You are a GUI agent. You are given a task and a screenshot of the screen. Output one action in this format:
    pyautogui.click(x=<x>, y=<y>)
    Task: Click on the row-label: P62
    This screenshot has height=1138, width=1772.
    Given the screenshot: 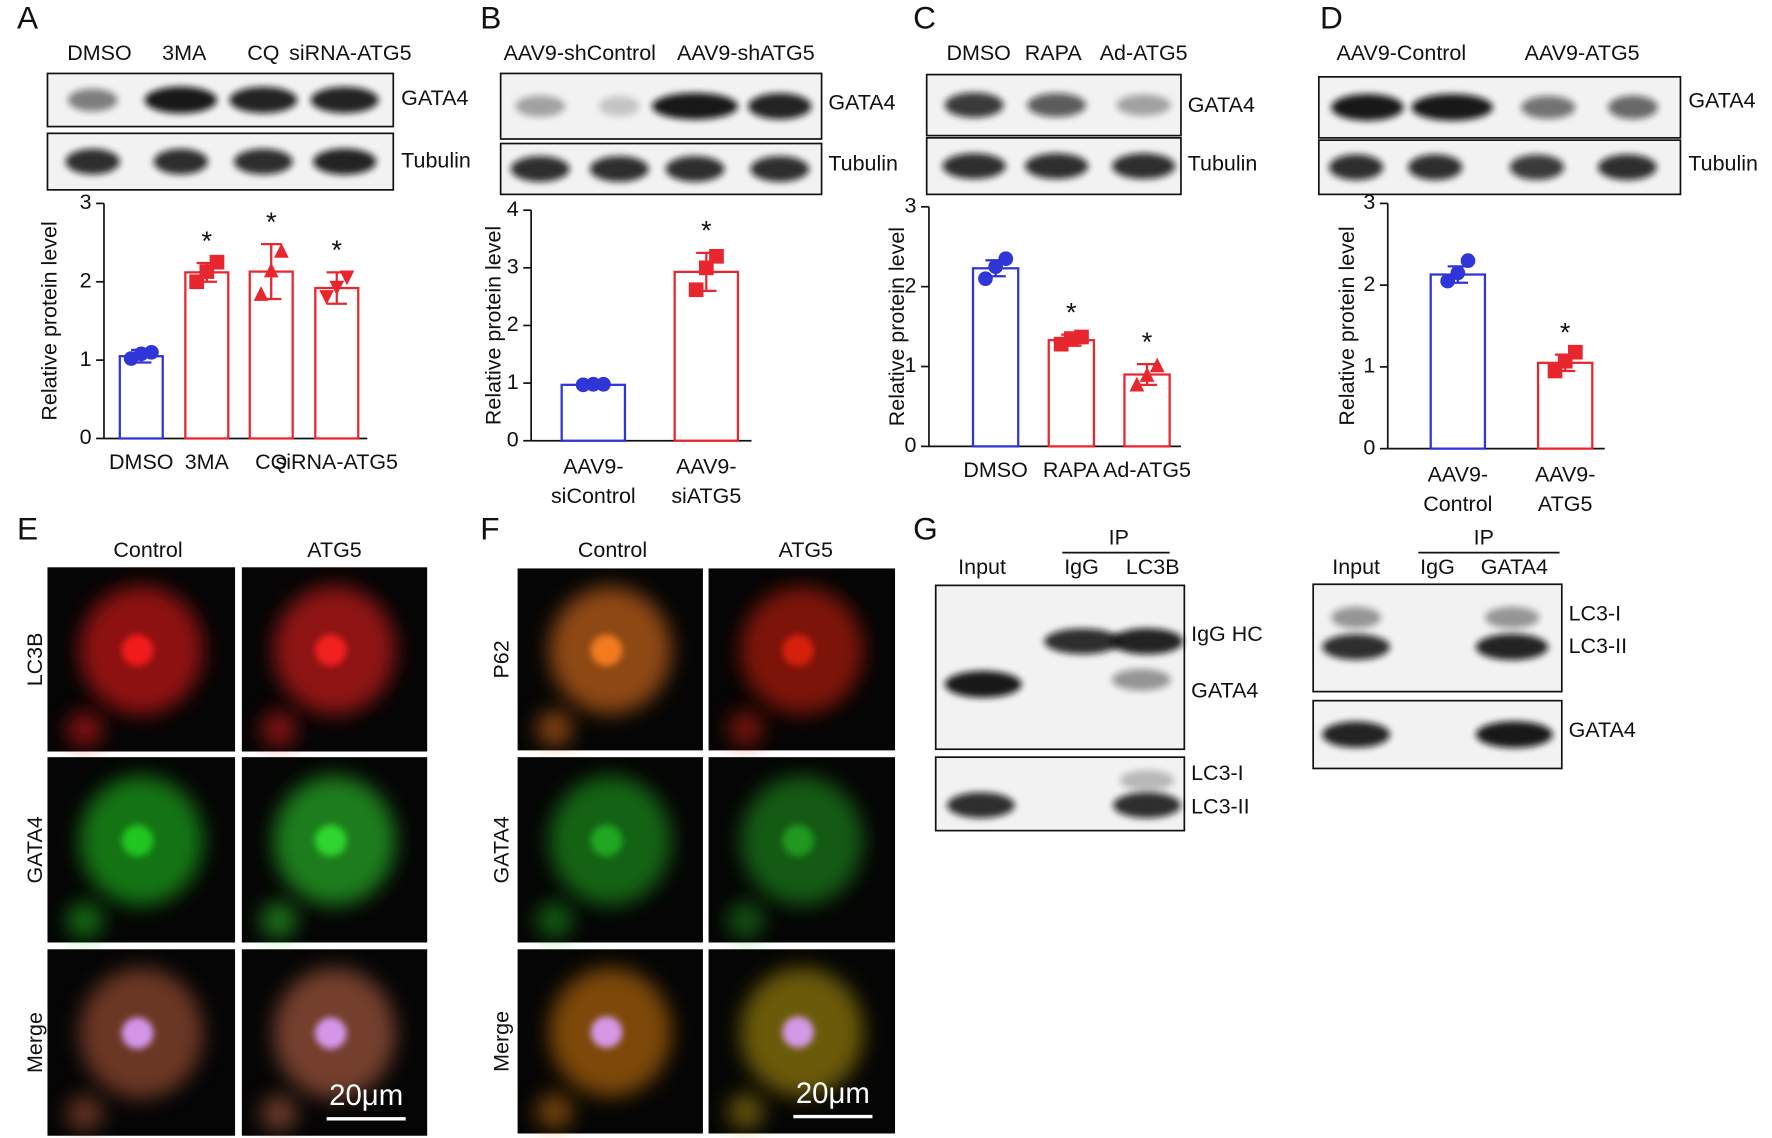 What is the action you would take?
    pyautogui.click(x=502, y=659)
    